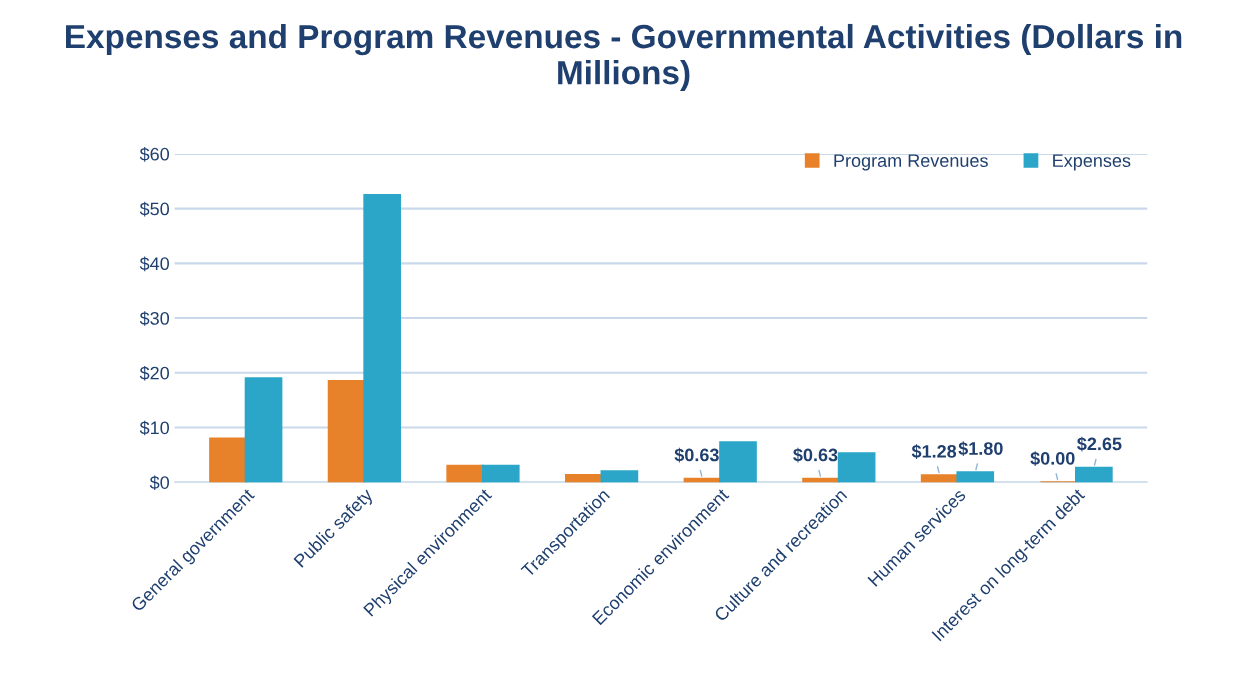 The image size is (1247, 684). Describe the element at coordinates (1099, 444) in the screenshot. I see `data-label: $2.65` at that location.